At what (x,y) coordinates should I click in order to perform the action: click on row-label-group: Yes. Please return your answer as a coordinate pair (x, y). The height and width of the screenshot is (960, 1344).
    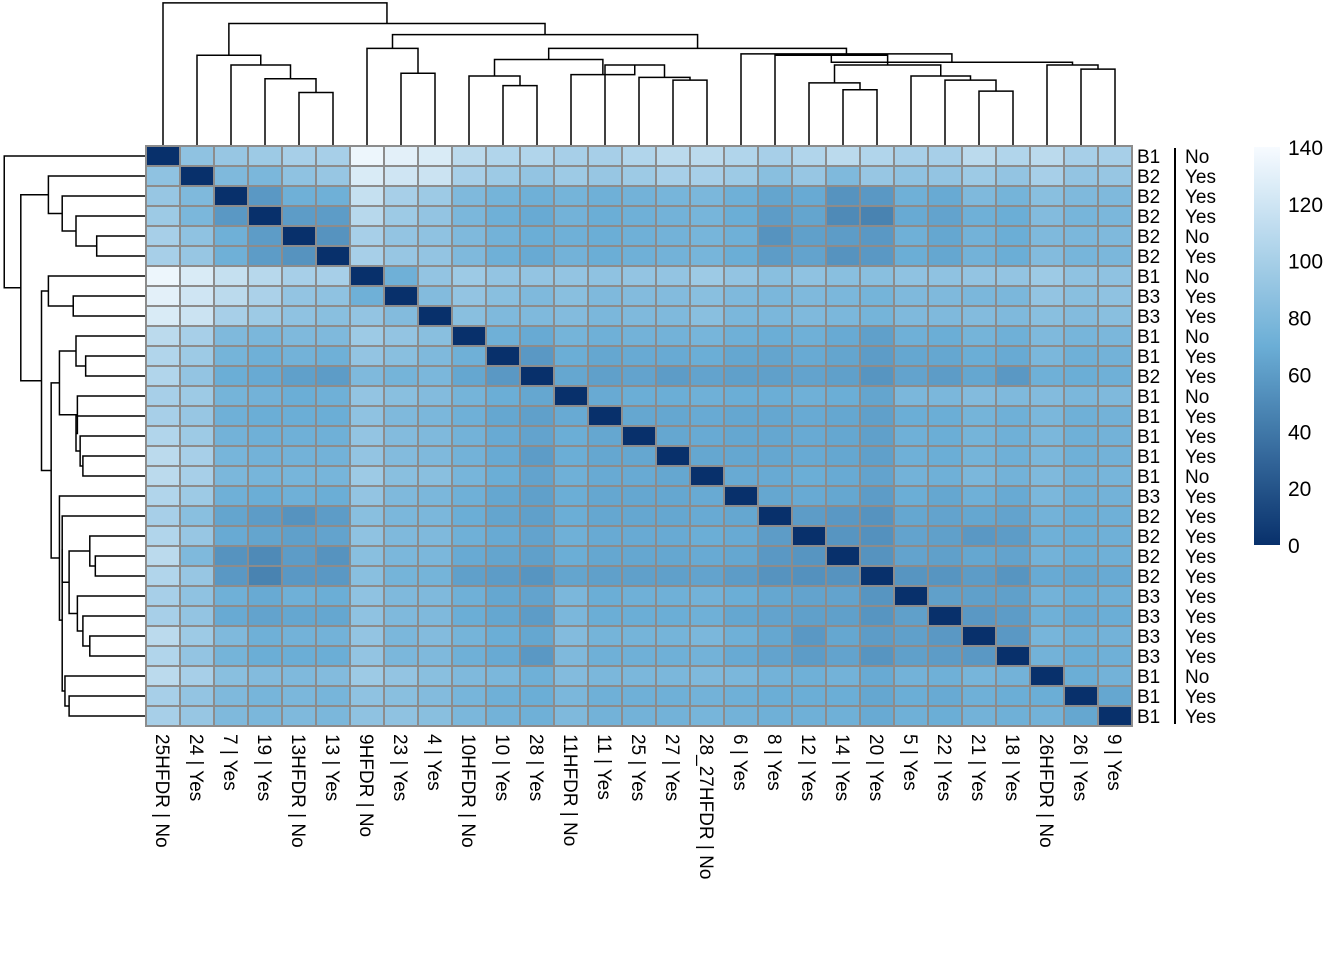
    Looking at the image, I should click on (1200, 517).